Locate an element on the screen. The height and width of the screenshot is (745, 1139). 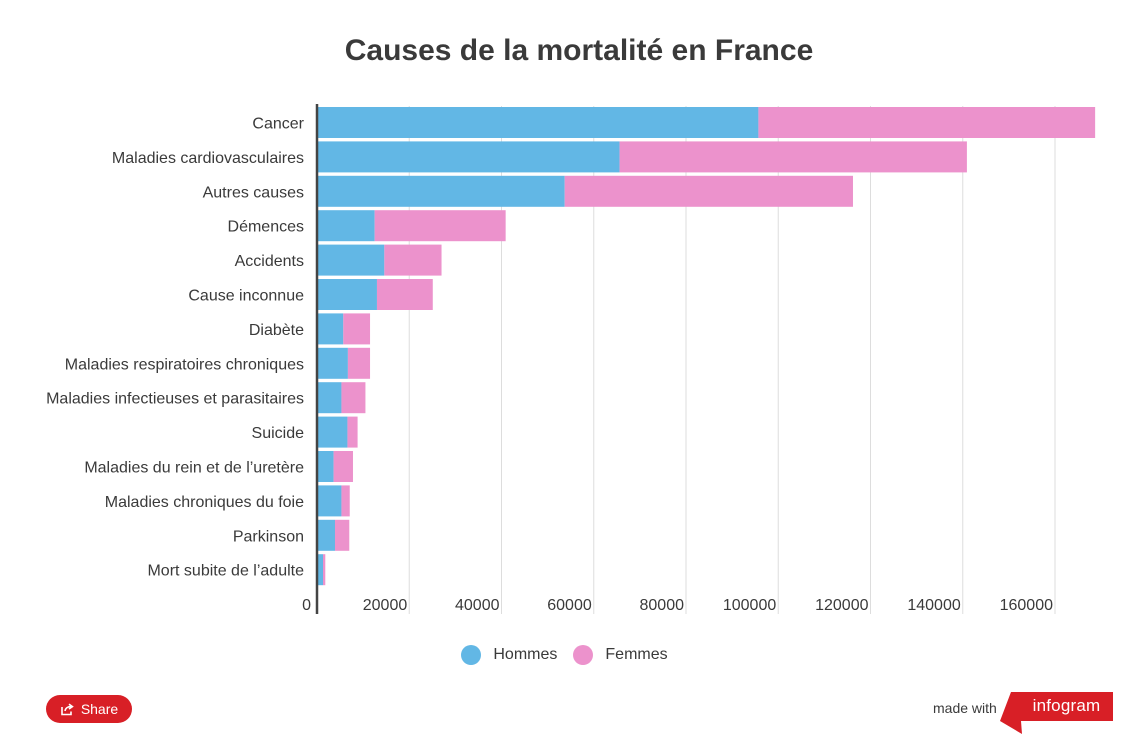
infogram-brand-label: infogram is located at coordinates (1066, 705).